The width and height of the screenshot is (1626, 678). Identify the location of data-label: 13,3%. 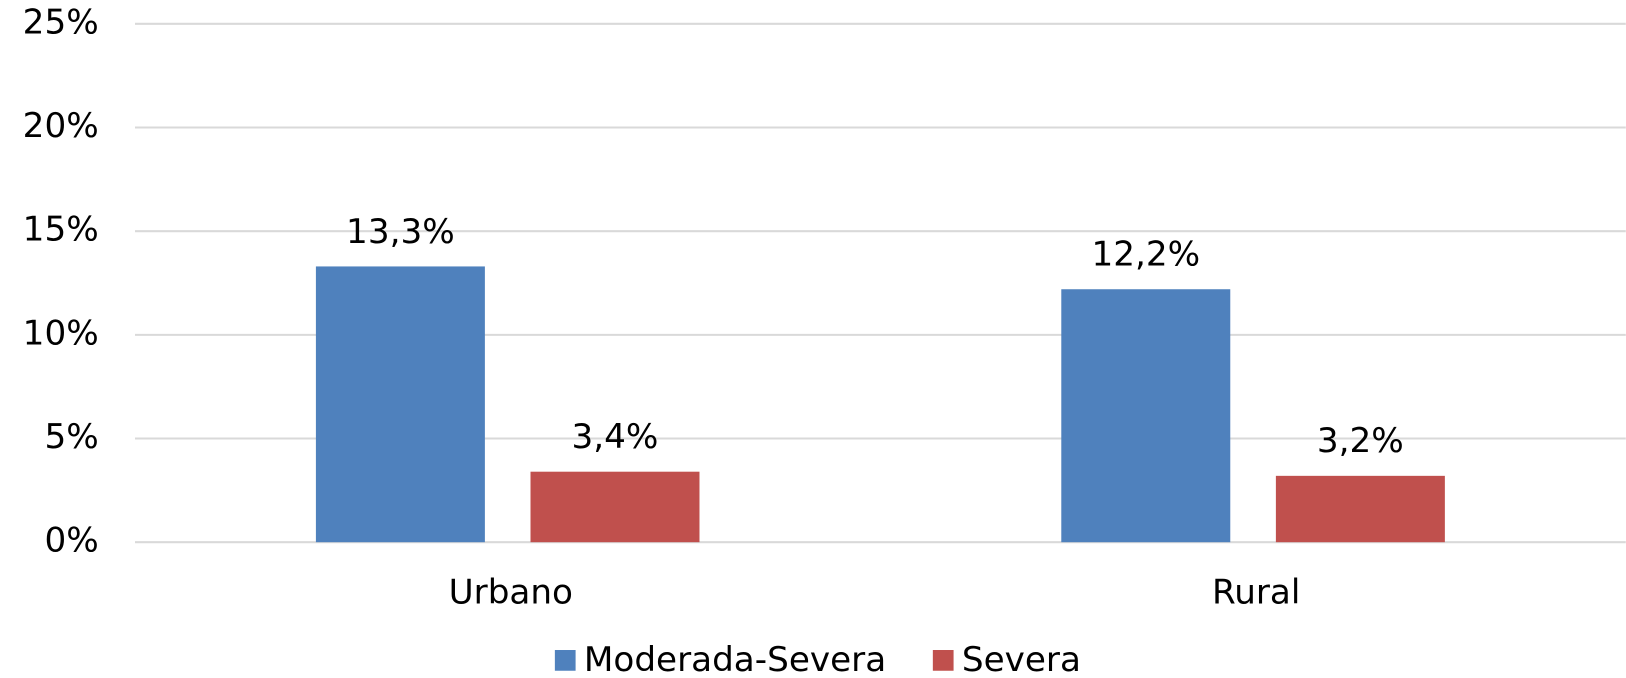
(400, 232).